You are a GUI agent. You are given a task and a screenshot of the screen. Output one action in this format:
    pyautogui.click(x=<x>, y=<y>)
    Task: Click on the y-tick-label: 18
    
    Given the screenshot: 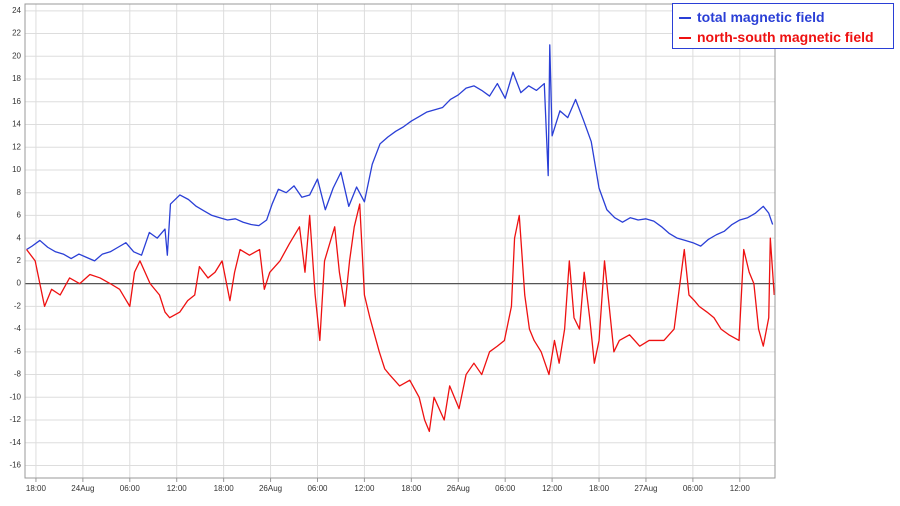 What is the action you would take?
    pyautogui.click(x=16, y=78)
    